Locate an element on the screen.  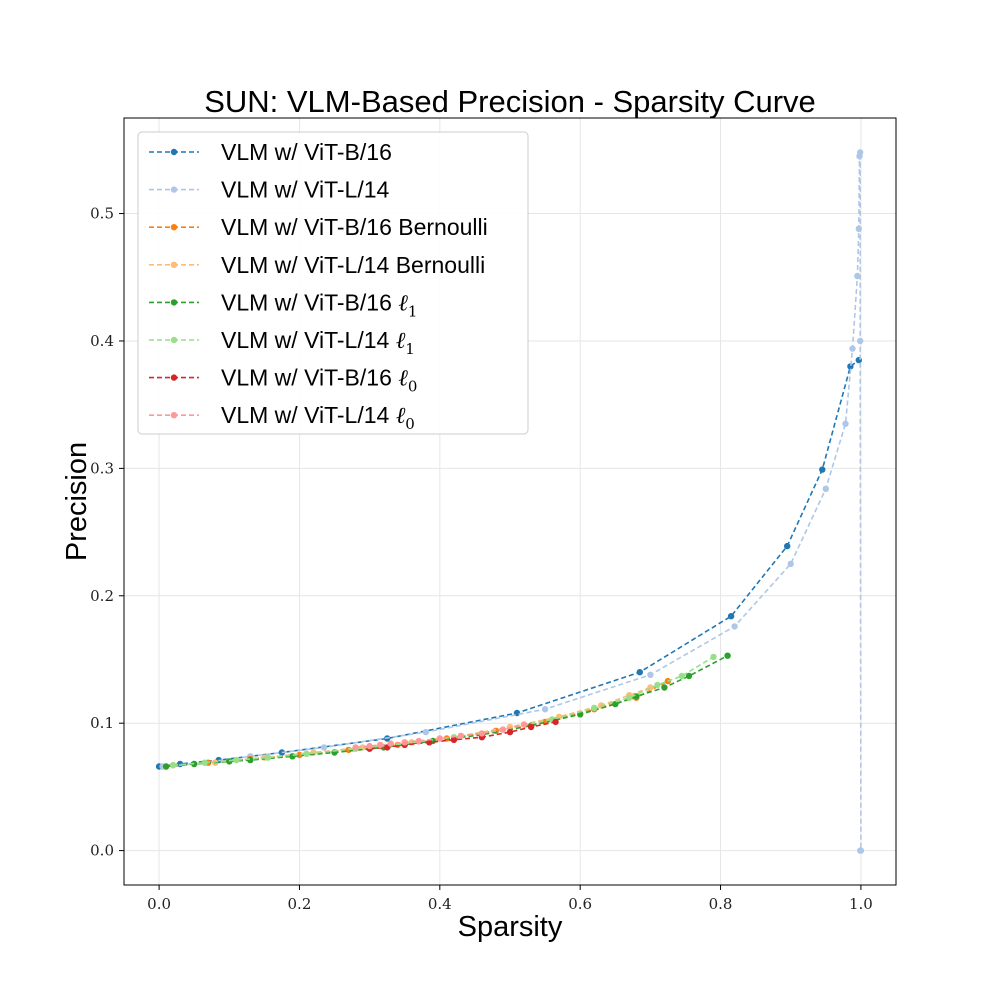
legend-entry: VLM w/ ViT-L/14 is located at coordinates (269, 190).